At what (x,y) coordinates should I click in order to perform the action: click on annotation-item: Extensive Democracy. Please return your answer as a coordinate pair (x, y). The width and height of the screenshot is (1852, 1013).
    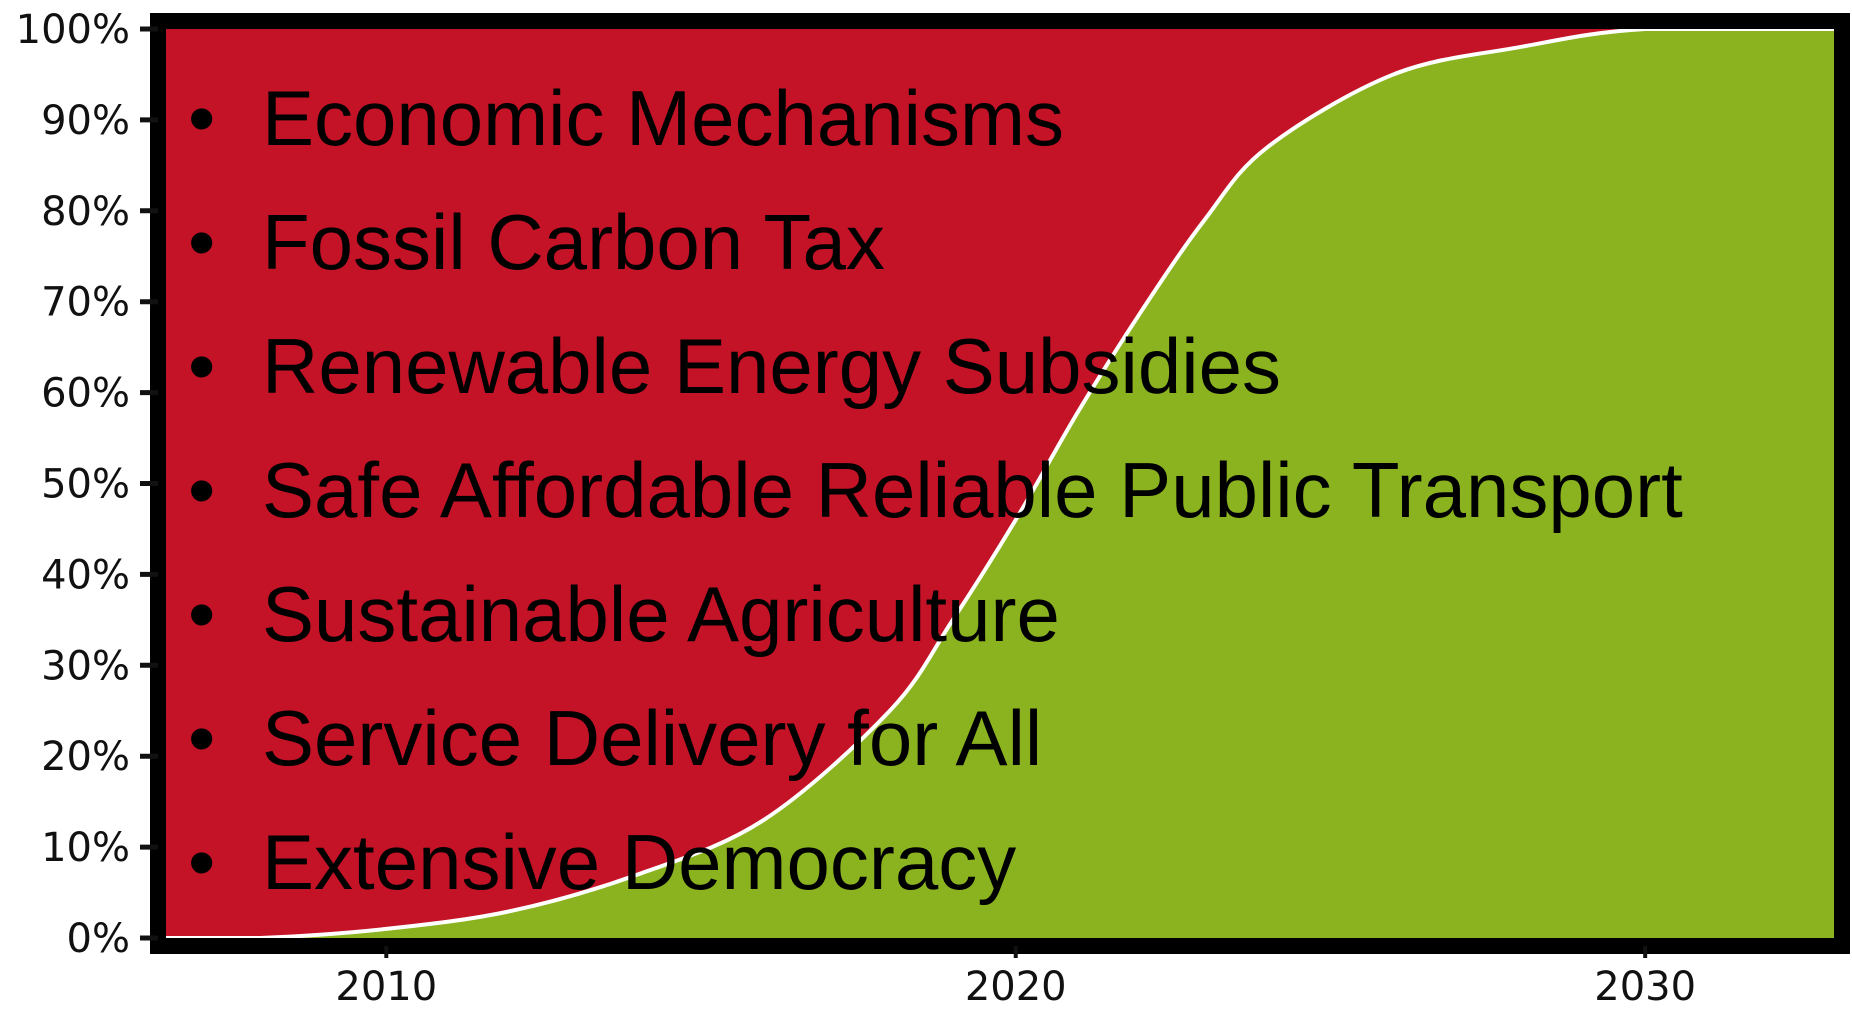
    Looking at the image, I should click on (639, 862).